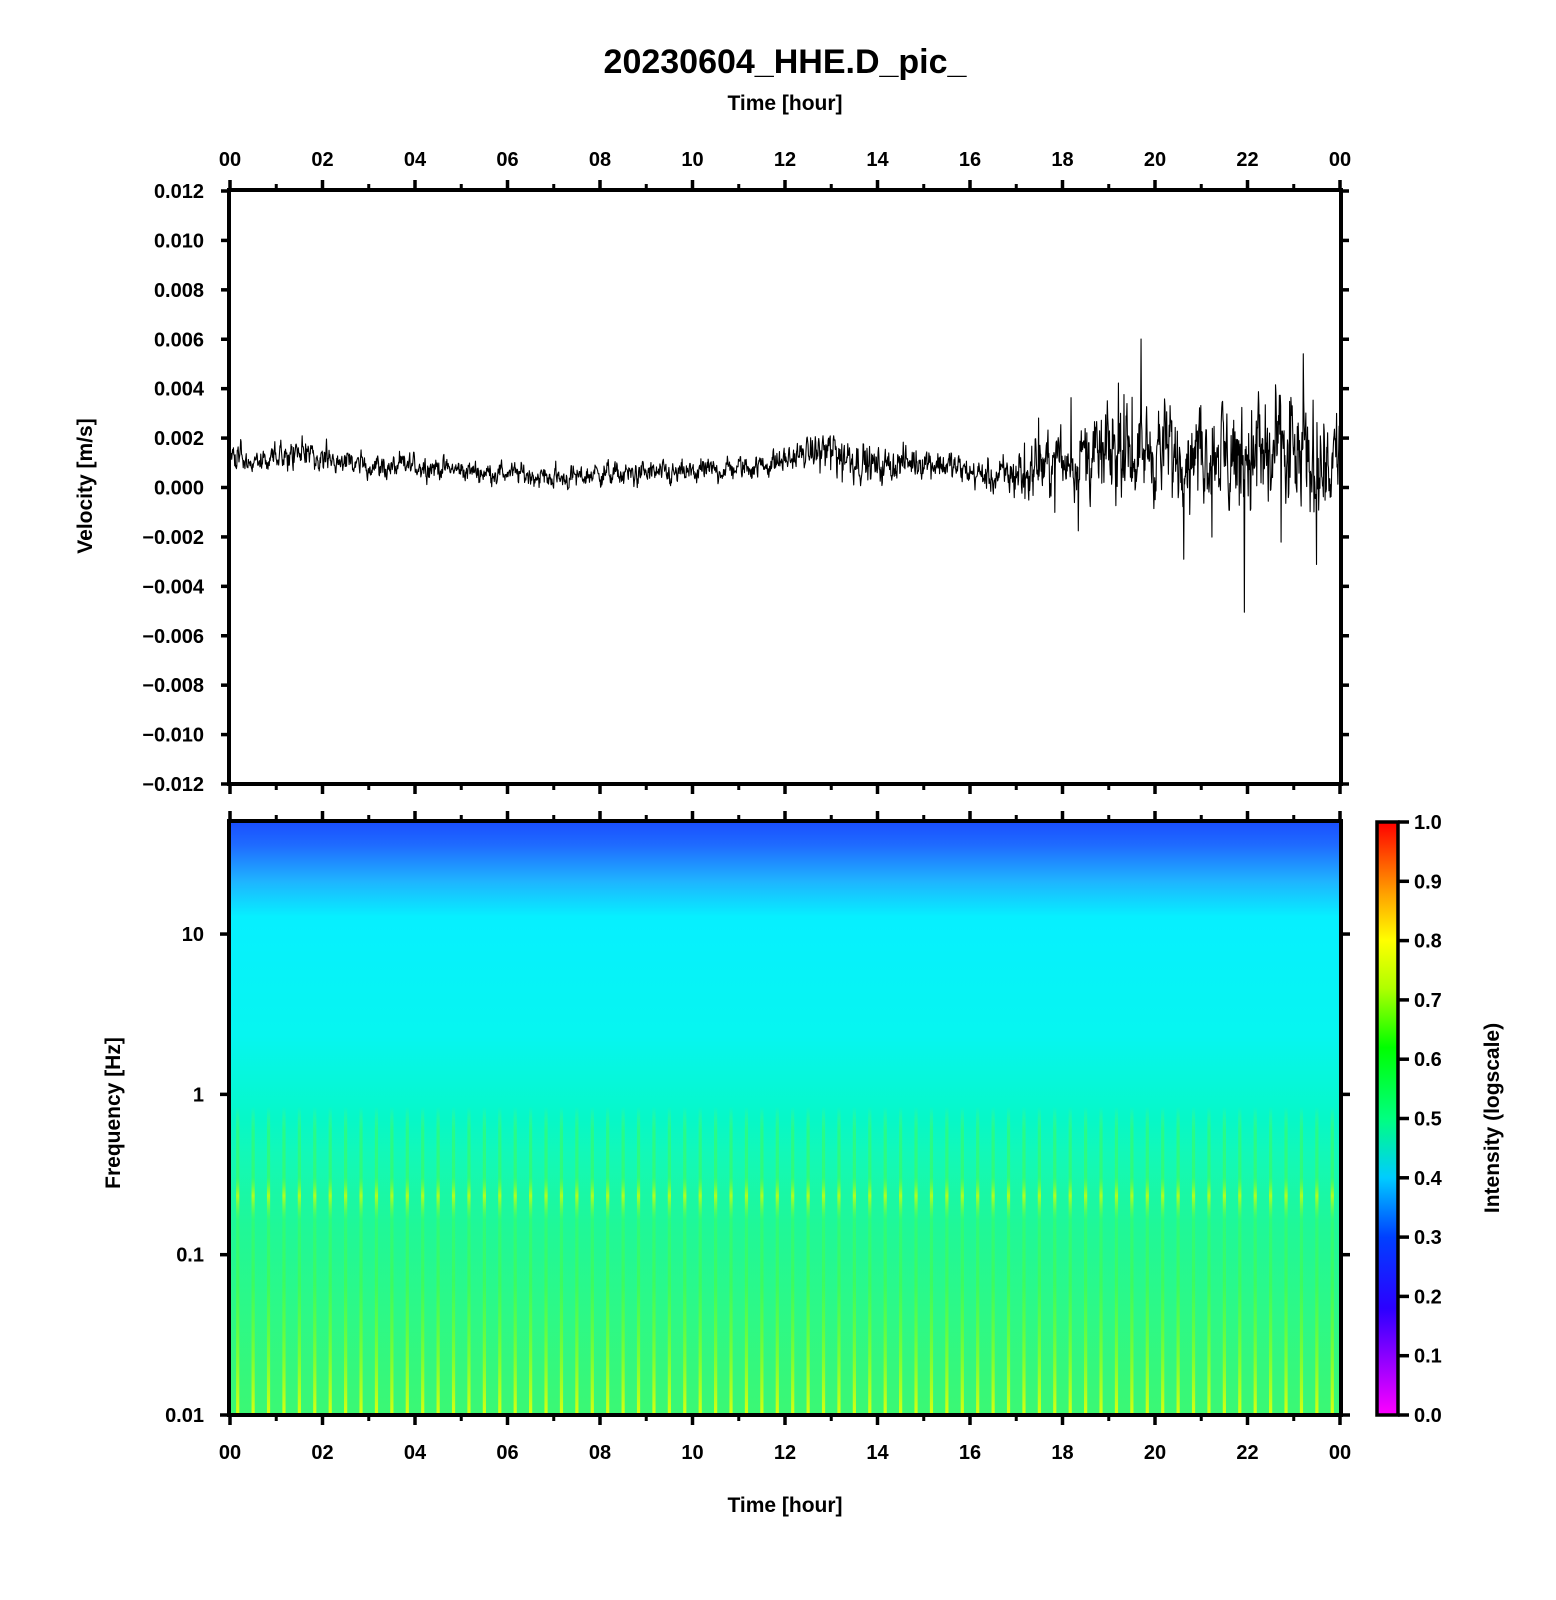  What do you see at coordinates (1428, 823) in the screenshot?
I see `colorbar-tick-label: 1.0` at bounding box center [1428, 823].